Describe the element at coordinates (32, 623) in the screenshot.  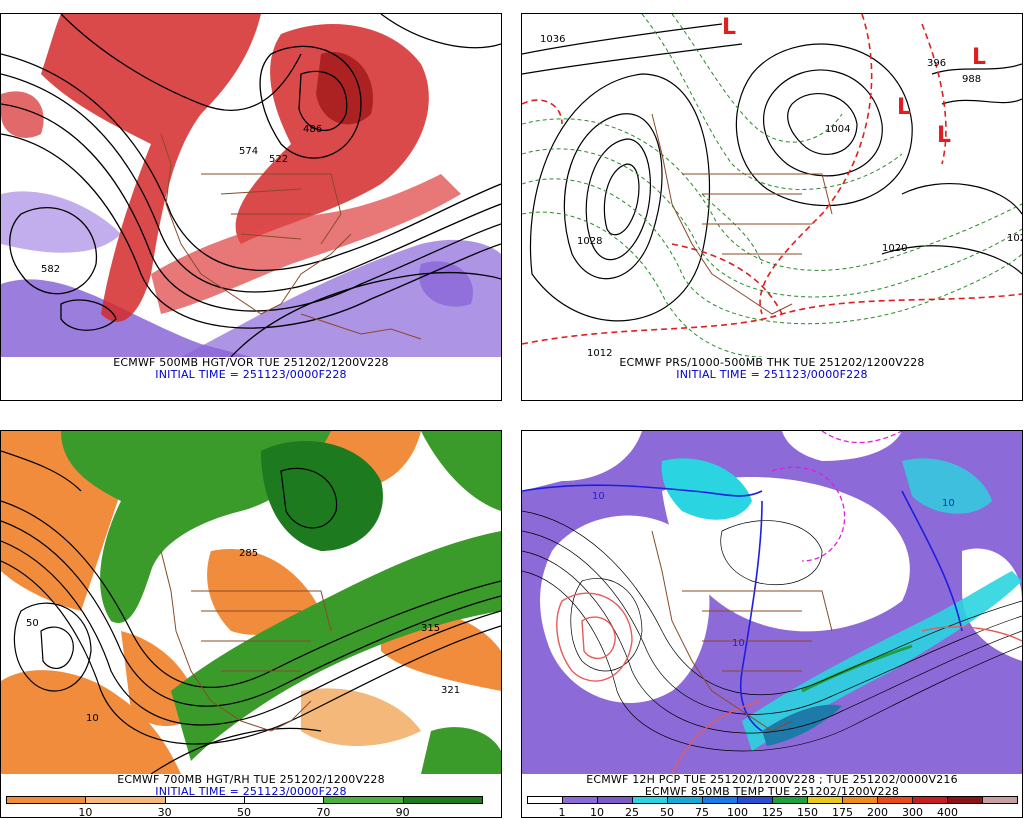
I see `contour-label: 50` at that location.